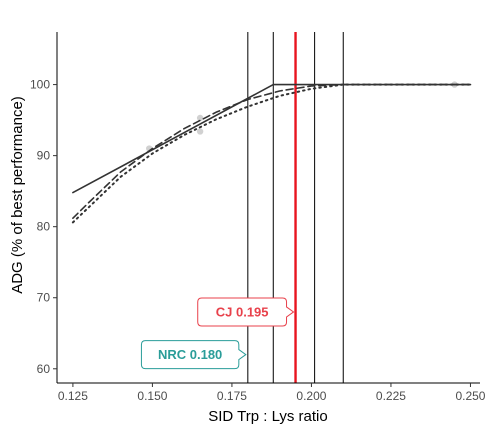 This screenshot has height=434, width=489. I want to click on callout-label: NRC 0.180, so click(190, 354).